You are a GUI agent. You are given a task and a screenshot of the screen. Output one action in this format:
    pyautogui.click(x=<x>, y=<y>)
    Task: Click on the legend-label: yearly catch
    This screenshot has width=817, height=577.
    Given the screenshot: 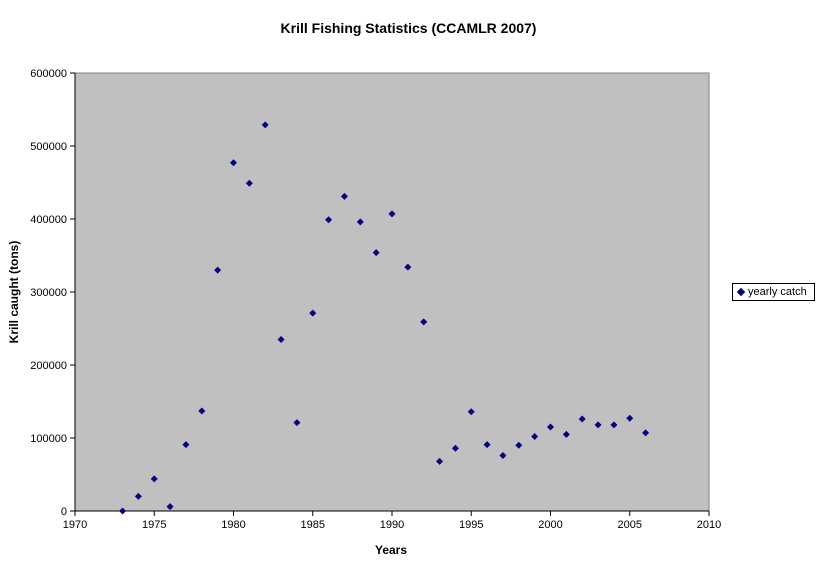 What is the action you would take?
    pyautogui.click(x=777, y=292)
    